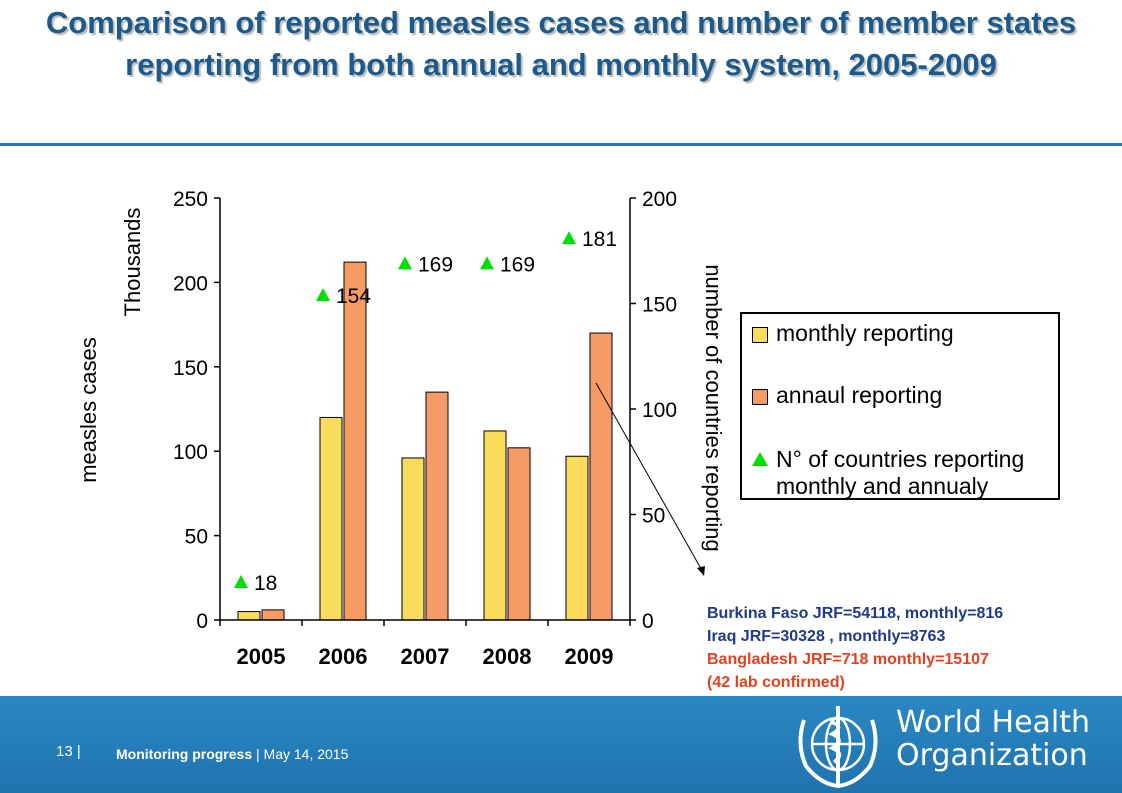  I want to click on bar-monthly-2005, so click(249, 616).